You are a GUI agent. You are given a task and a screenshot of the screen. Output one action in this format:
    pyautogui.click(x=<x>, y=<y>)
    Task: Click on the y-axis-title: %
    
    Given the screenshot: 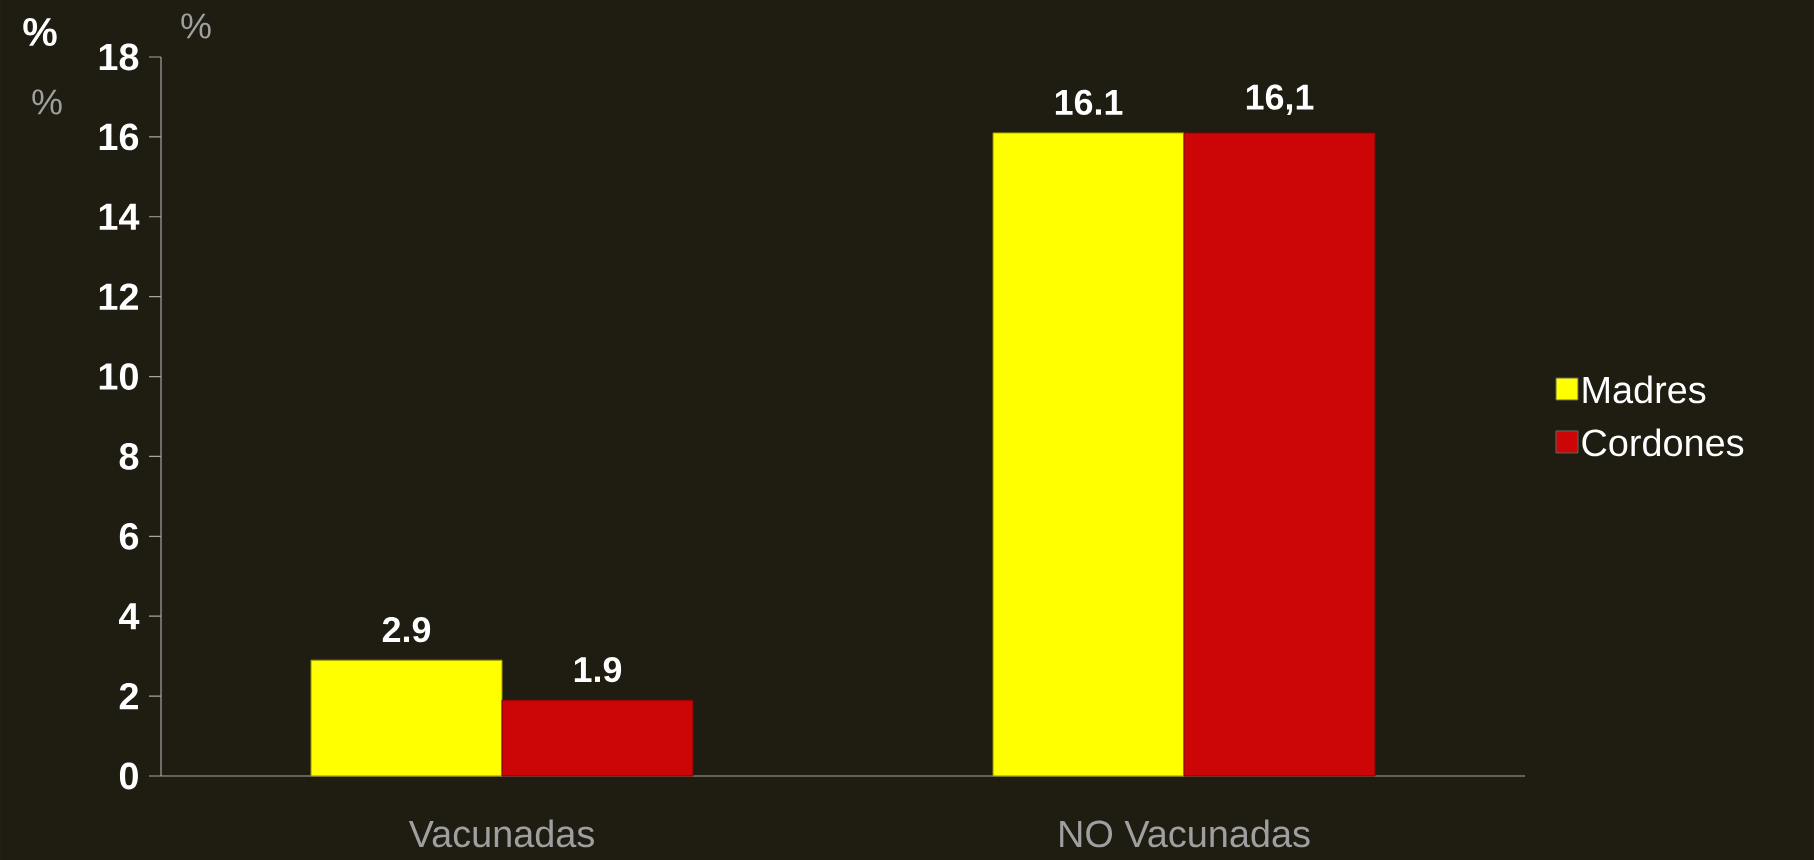 What is the action you would take?
    pyautogui.click(x=40, y=32)
    